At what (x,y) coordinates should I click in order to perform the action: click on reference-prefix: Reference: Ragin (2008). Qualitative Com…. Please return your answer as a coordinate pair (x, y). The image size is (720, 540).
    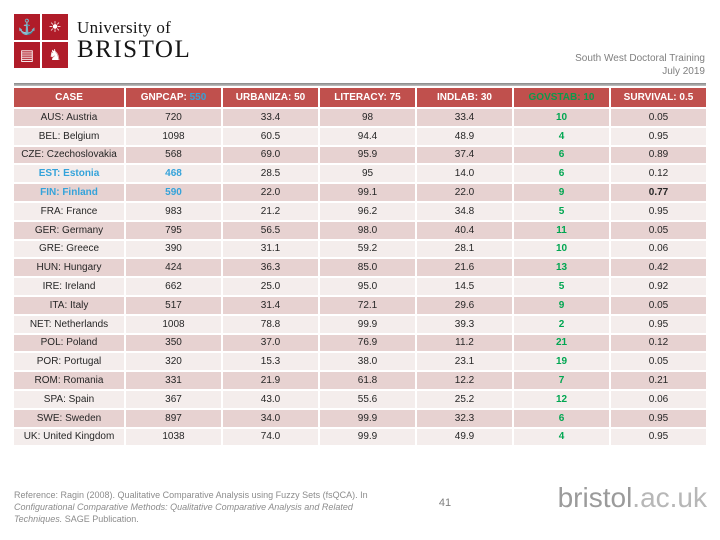
    Looking at the image, I should click on (191, 495).